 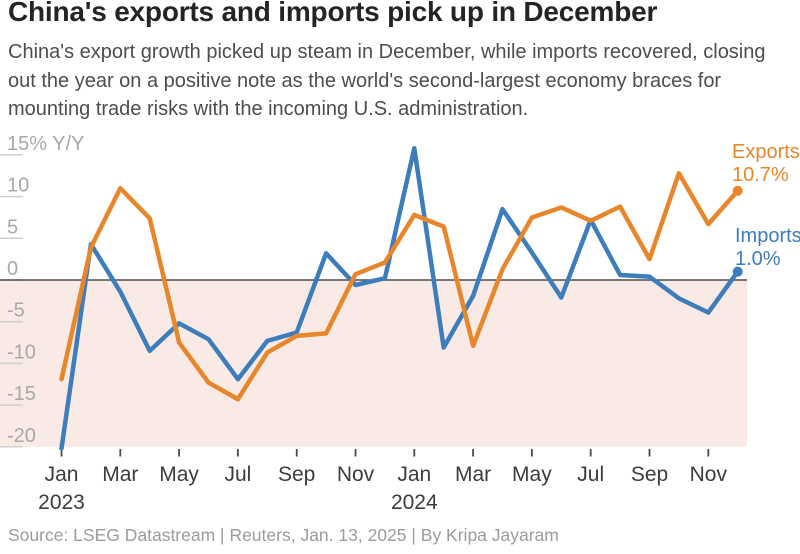 What do you see at coordinates (767, 236) in the screenshot?
I see `imports-label-text: Imports` at bounding box center [767, 236].